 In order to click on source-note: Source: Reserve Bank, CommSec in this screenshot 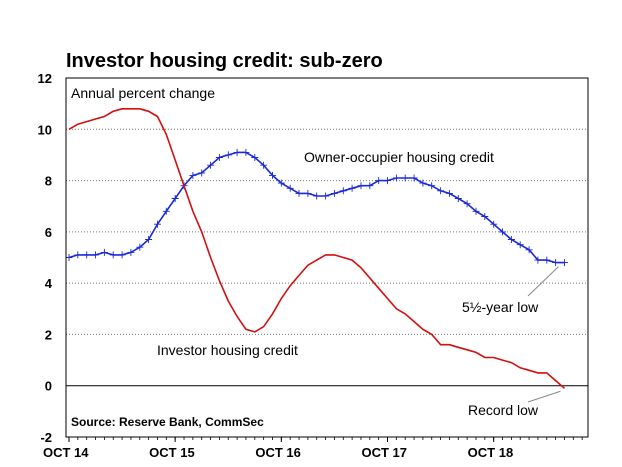, I will do `click(167, 422)`.